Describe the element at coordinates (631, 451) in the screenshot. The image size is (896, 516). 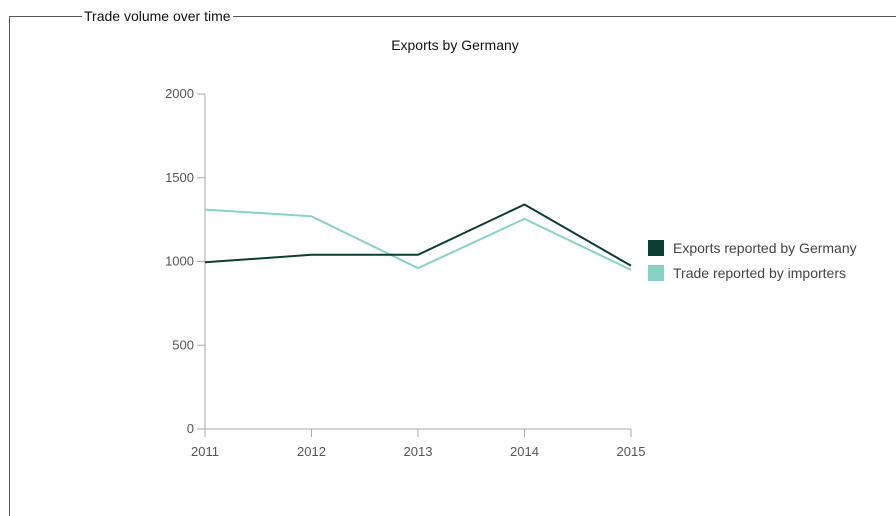
I see `x-tick-label: 2015` at that location.